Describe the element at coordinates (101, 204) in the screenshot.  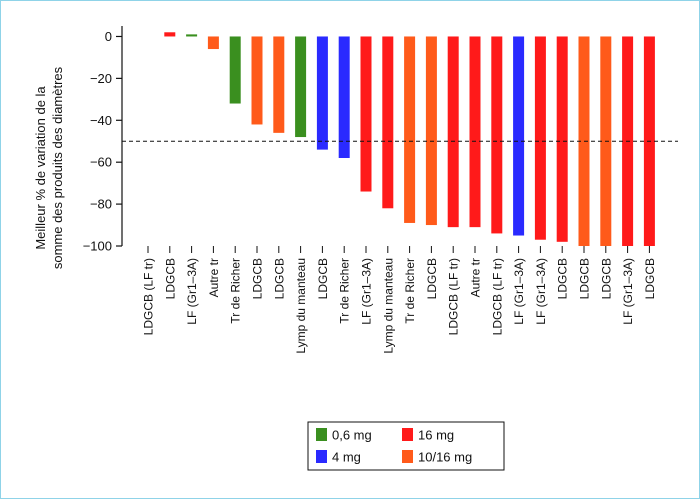
I see `y-tick-label: −80` at that location.